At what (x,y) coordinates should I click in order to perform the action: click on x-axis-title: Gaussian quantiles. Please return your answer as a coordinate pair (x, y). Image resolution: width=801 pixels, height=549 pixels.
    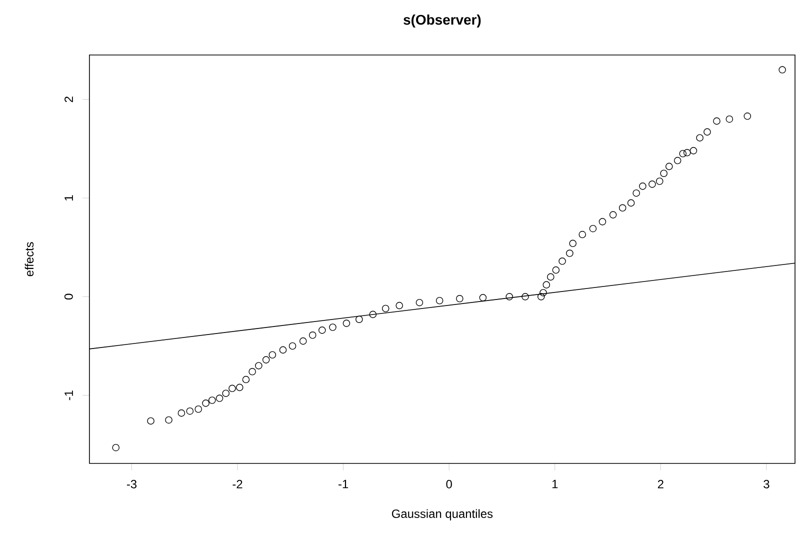
    Looking at the image, I should click on (442, 514).